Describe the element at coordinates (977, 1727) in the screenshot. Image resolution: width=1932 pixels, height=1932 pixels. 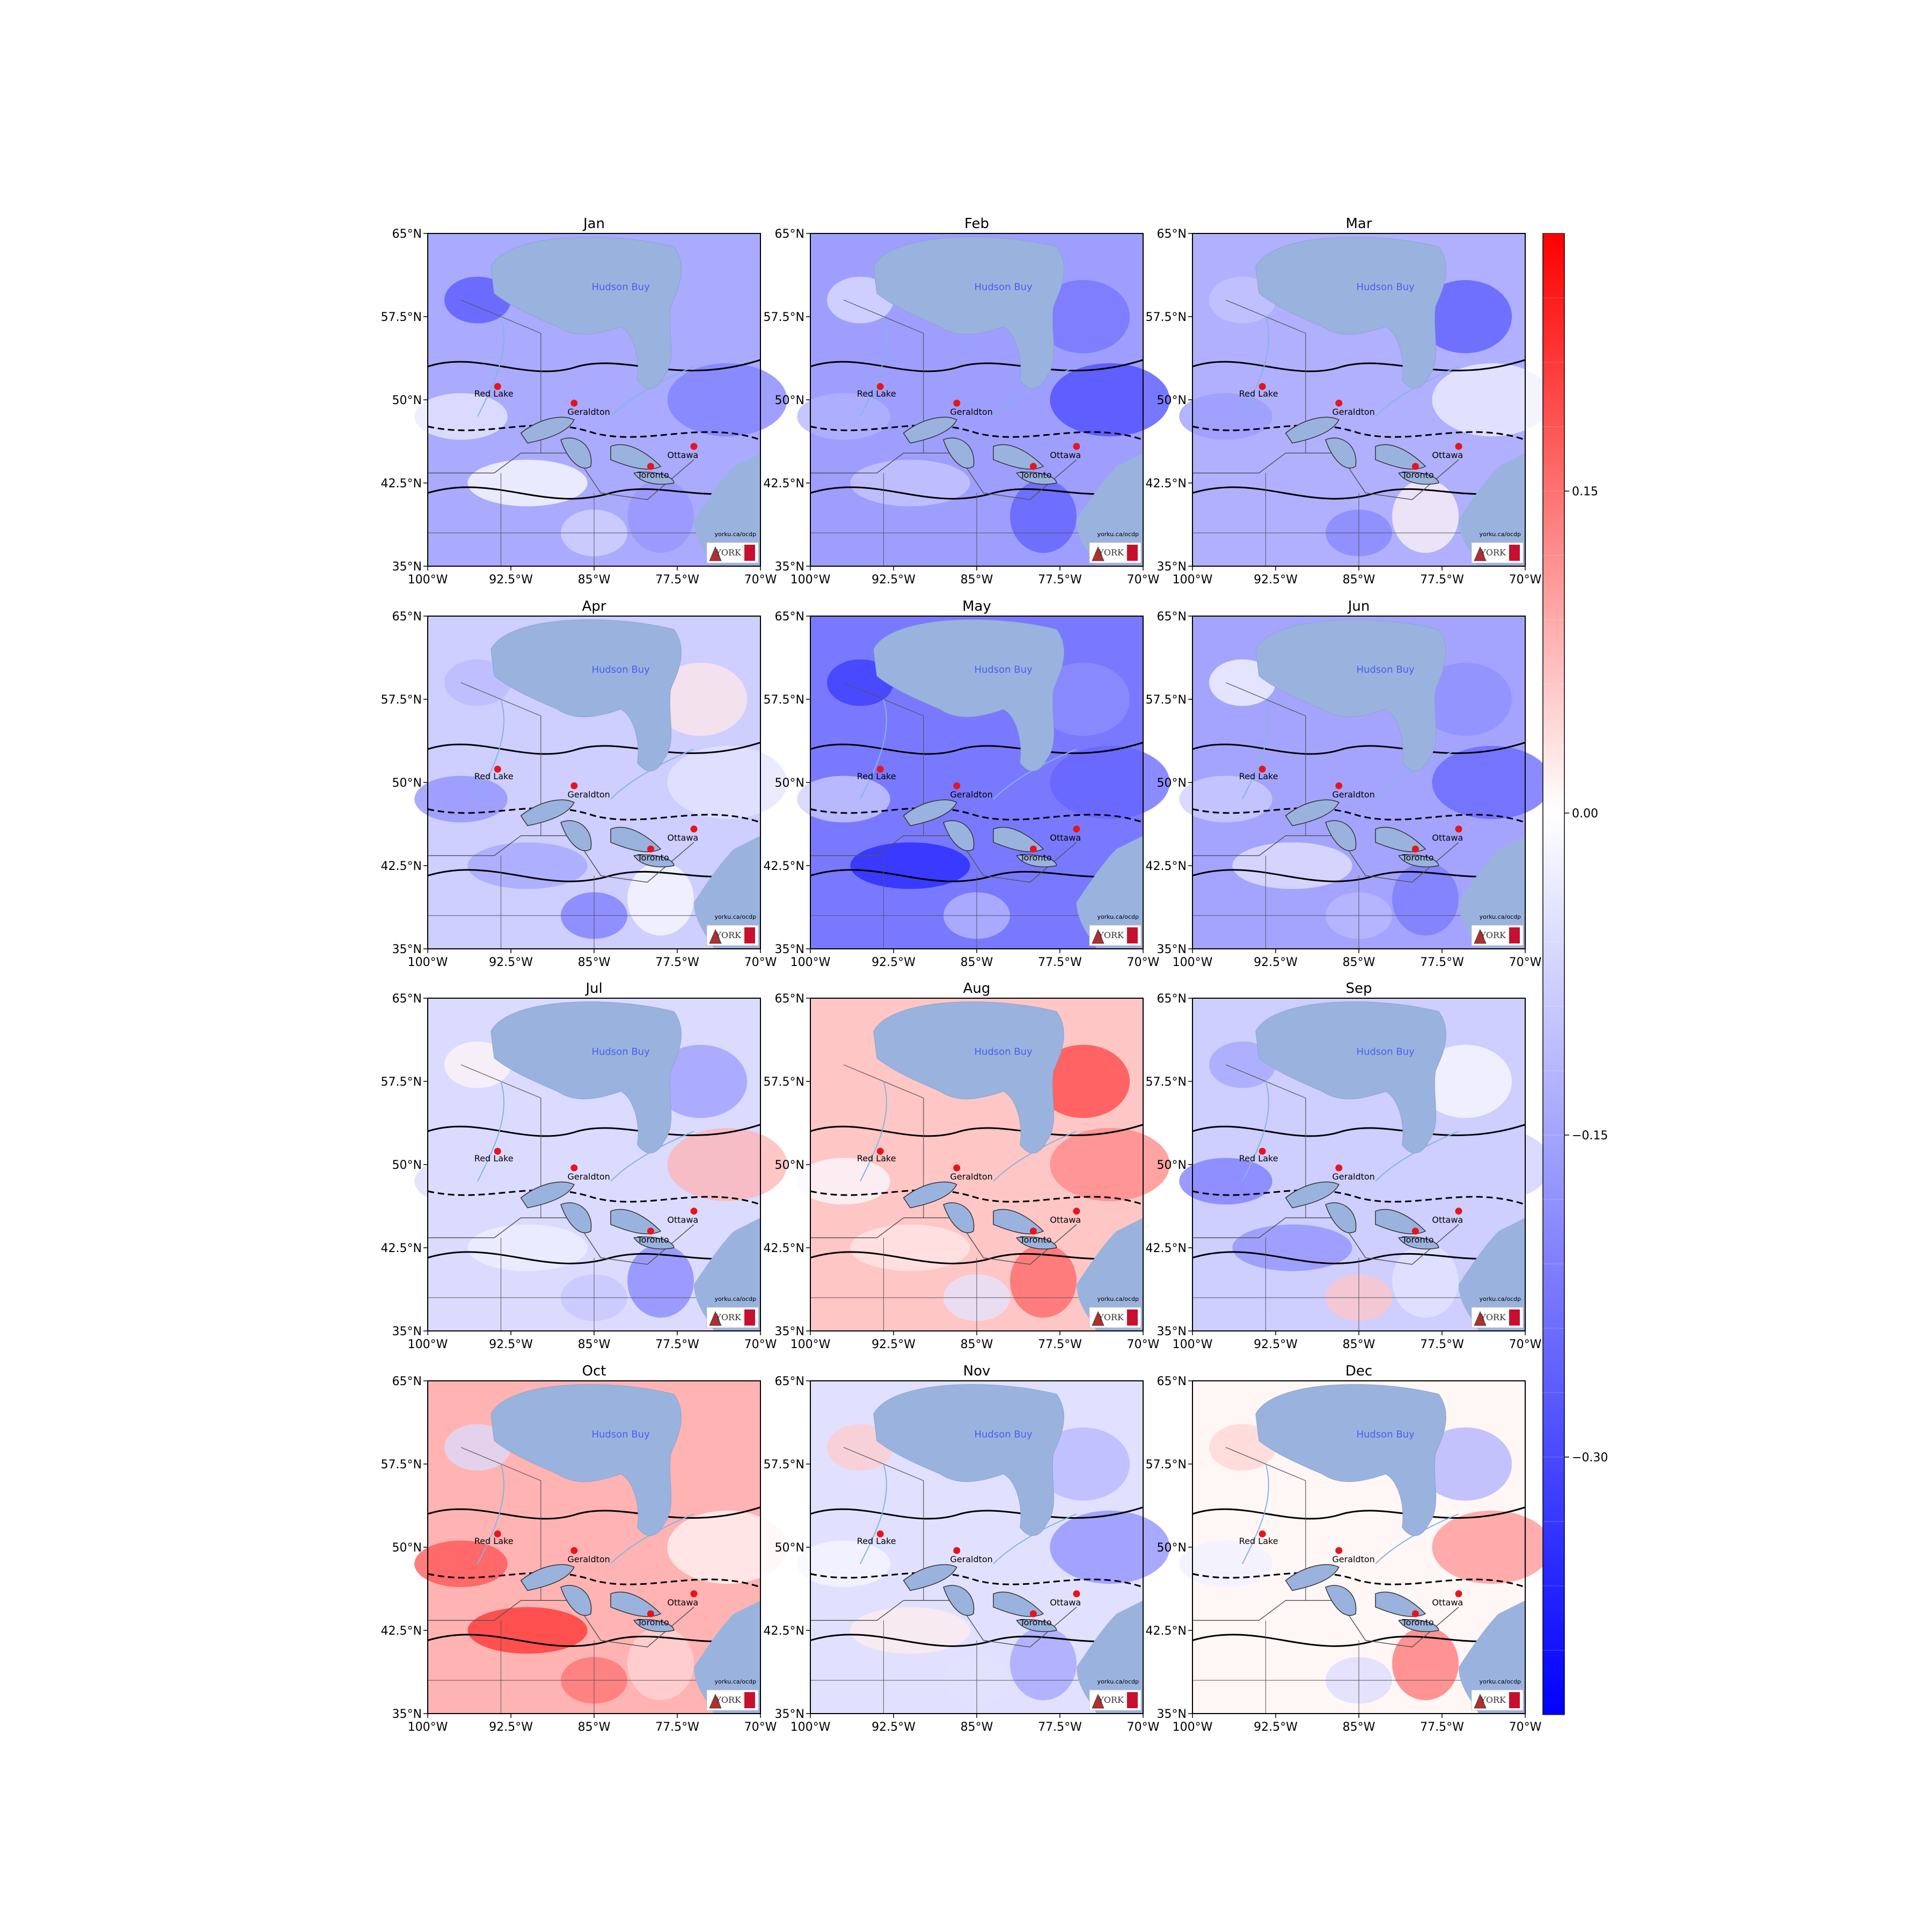
I see `lon-tick-label: 85°W` at that location.